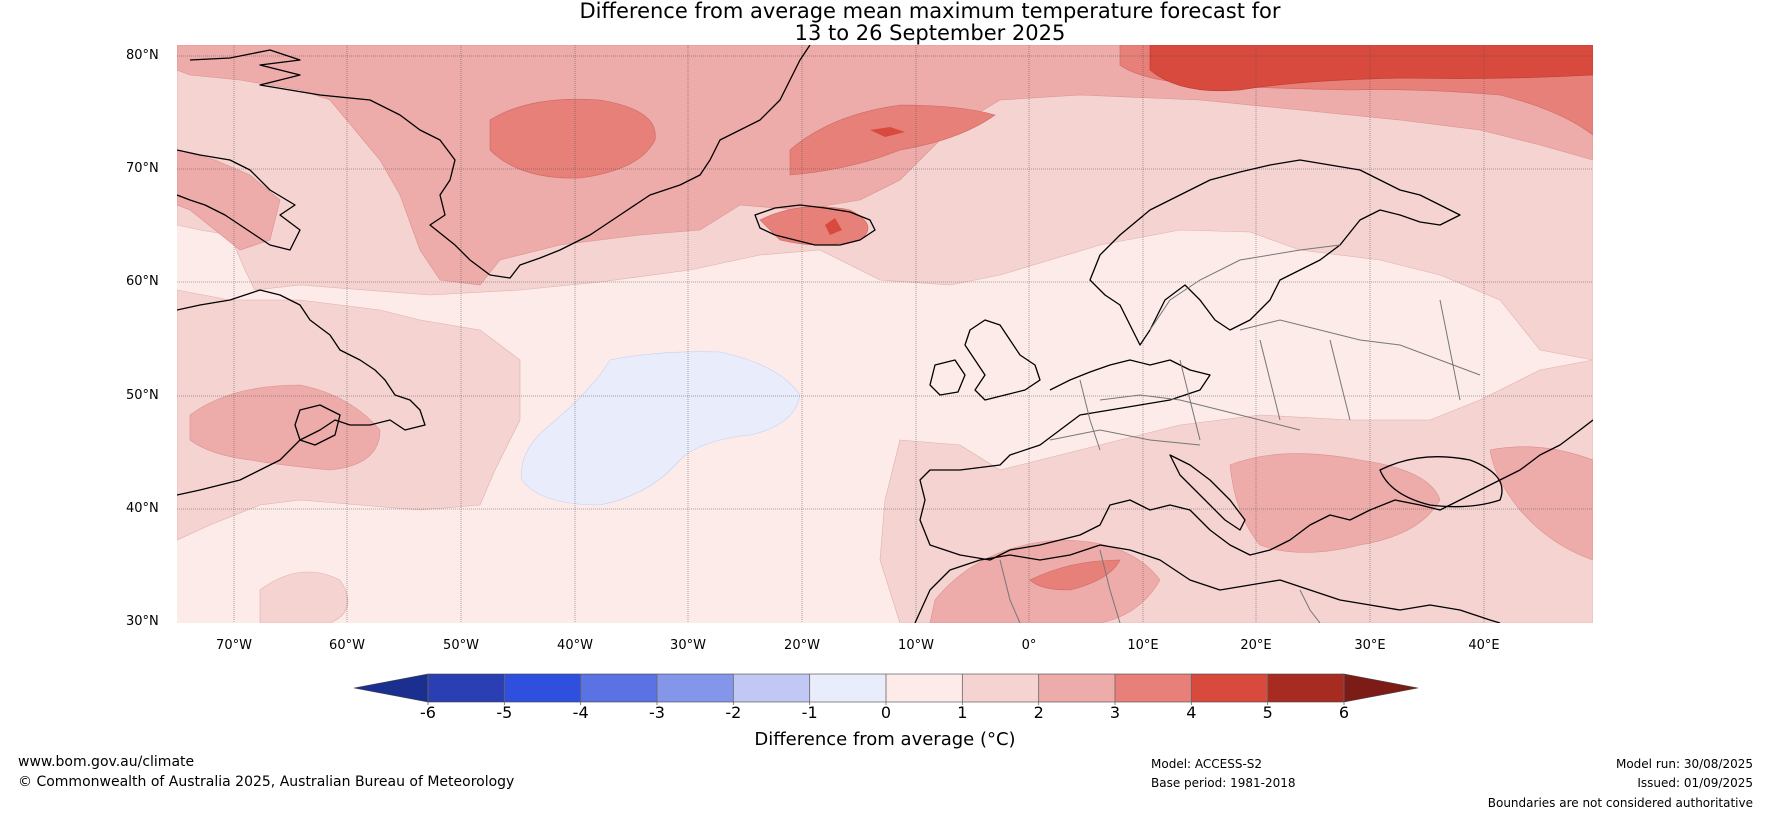  What do you see at coordinates (504, 712) in the screenshot?
I see `colorbar-tick-label: -5` at bounding box center [504, 712].